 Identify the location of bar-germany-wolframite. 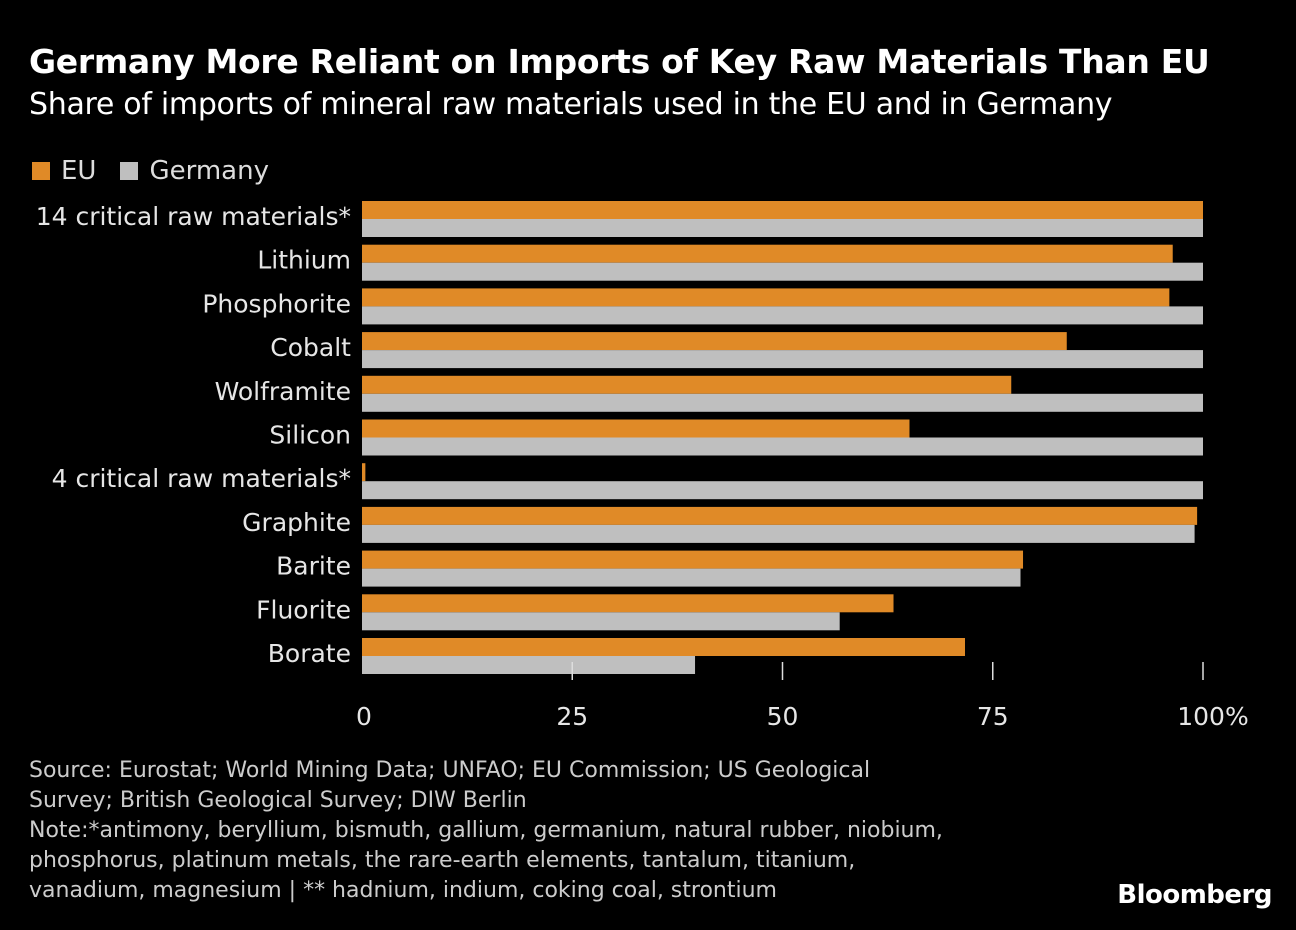
(782, 402).